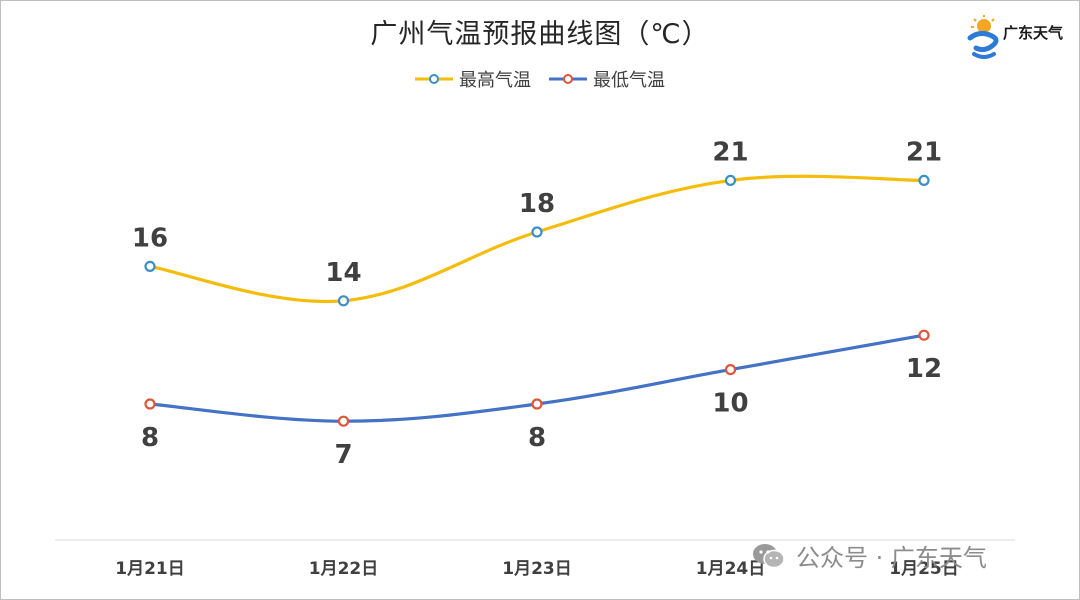 Image resolution: width=1080 pixels, height=600 pixels. What do you see at coordinates (731, 569) in the screenshot?
I see `x-tick-label: 1月24日` at bounding box center [731, 569].